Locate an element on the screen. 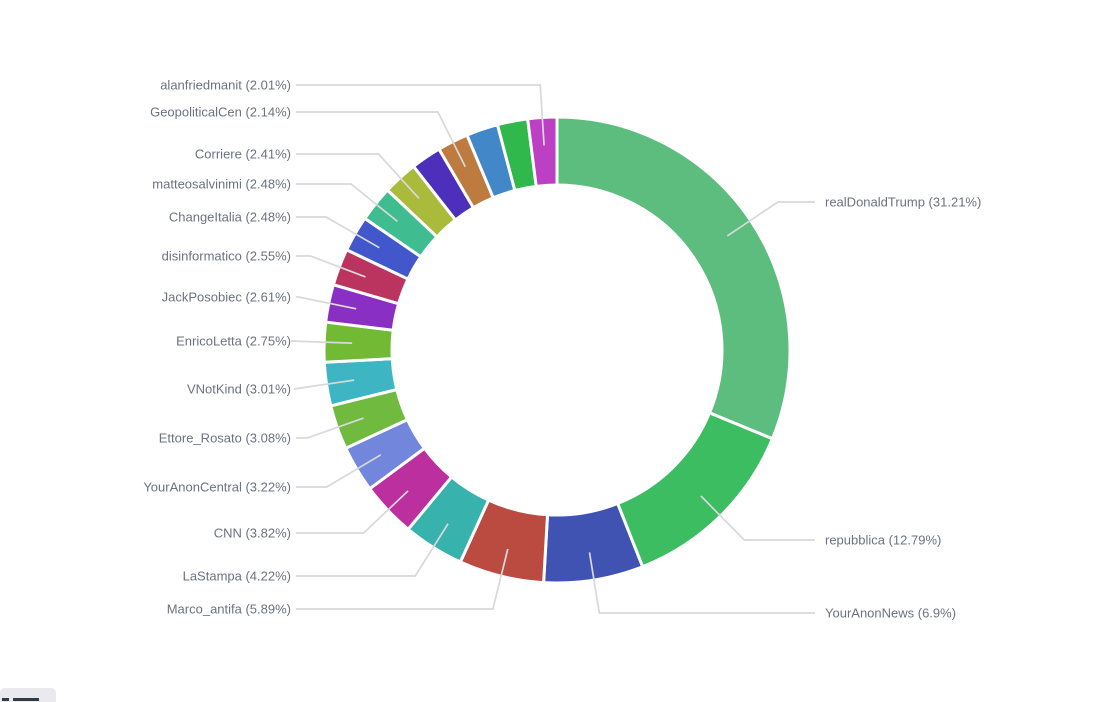 The height and width of the screenshot is (702, 1118). label-EnricoLetta: EnricoLetta (2.75%) is located at coordinates (233, 341).